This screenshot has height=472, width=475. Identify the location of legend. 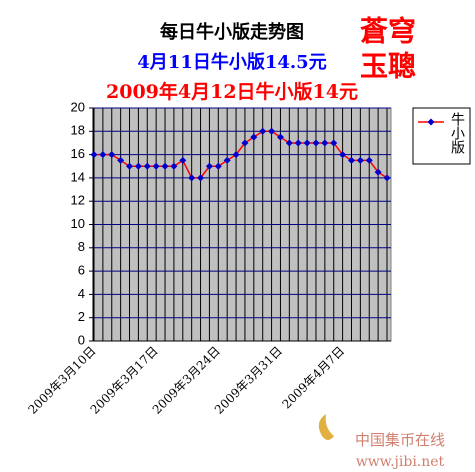
(441, 136).